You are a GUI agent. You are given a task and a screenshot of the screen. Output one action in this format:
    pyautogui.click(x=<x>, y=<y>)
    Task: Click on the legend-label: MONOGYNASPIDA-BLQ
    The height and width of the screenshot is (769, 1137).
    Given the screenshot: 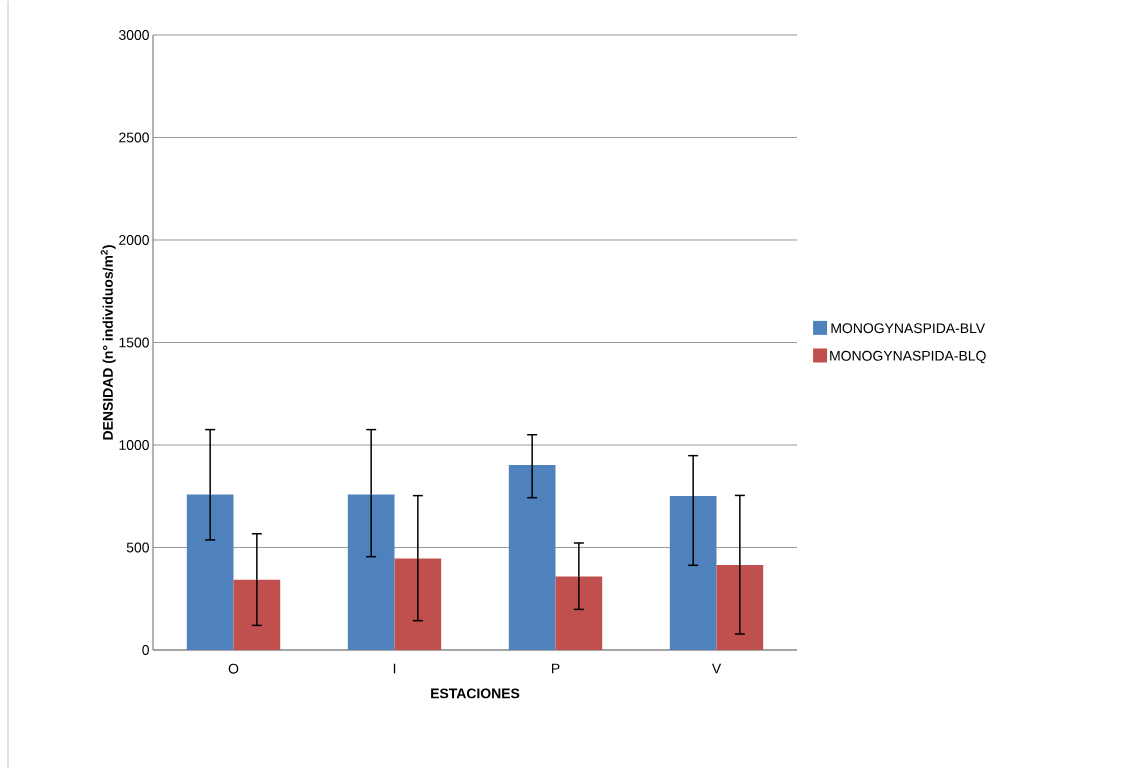 What is the action you would take?
    pyautogui.click(x=908, y=357)
    